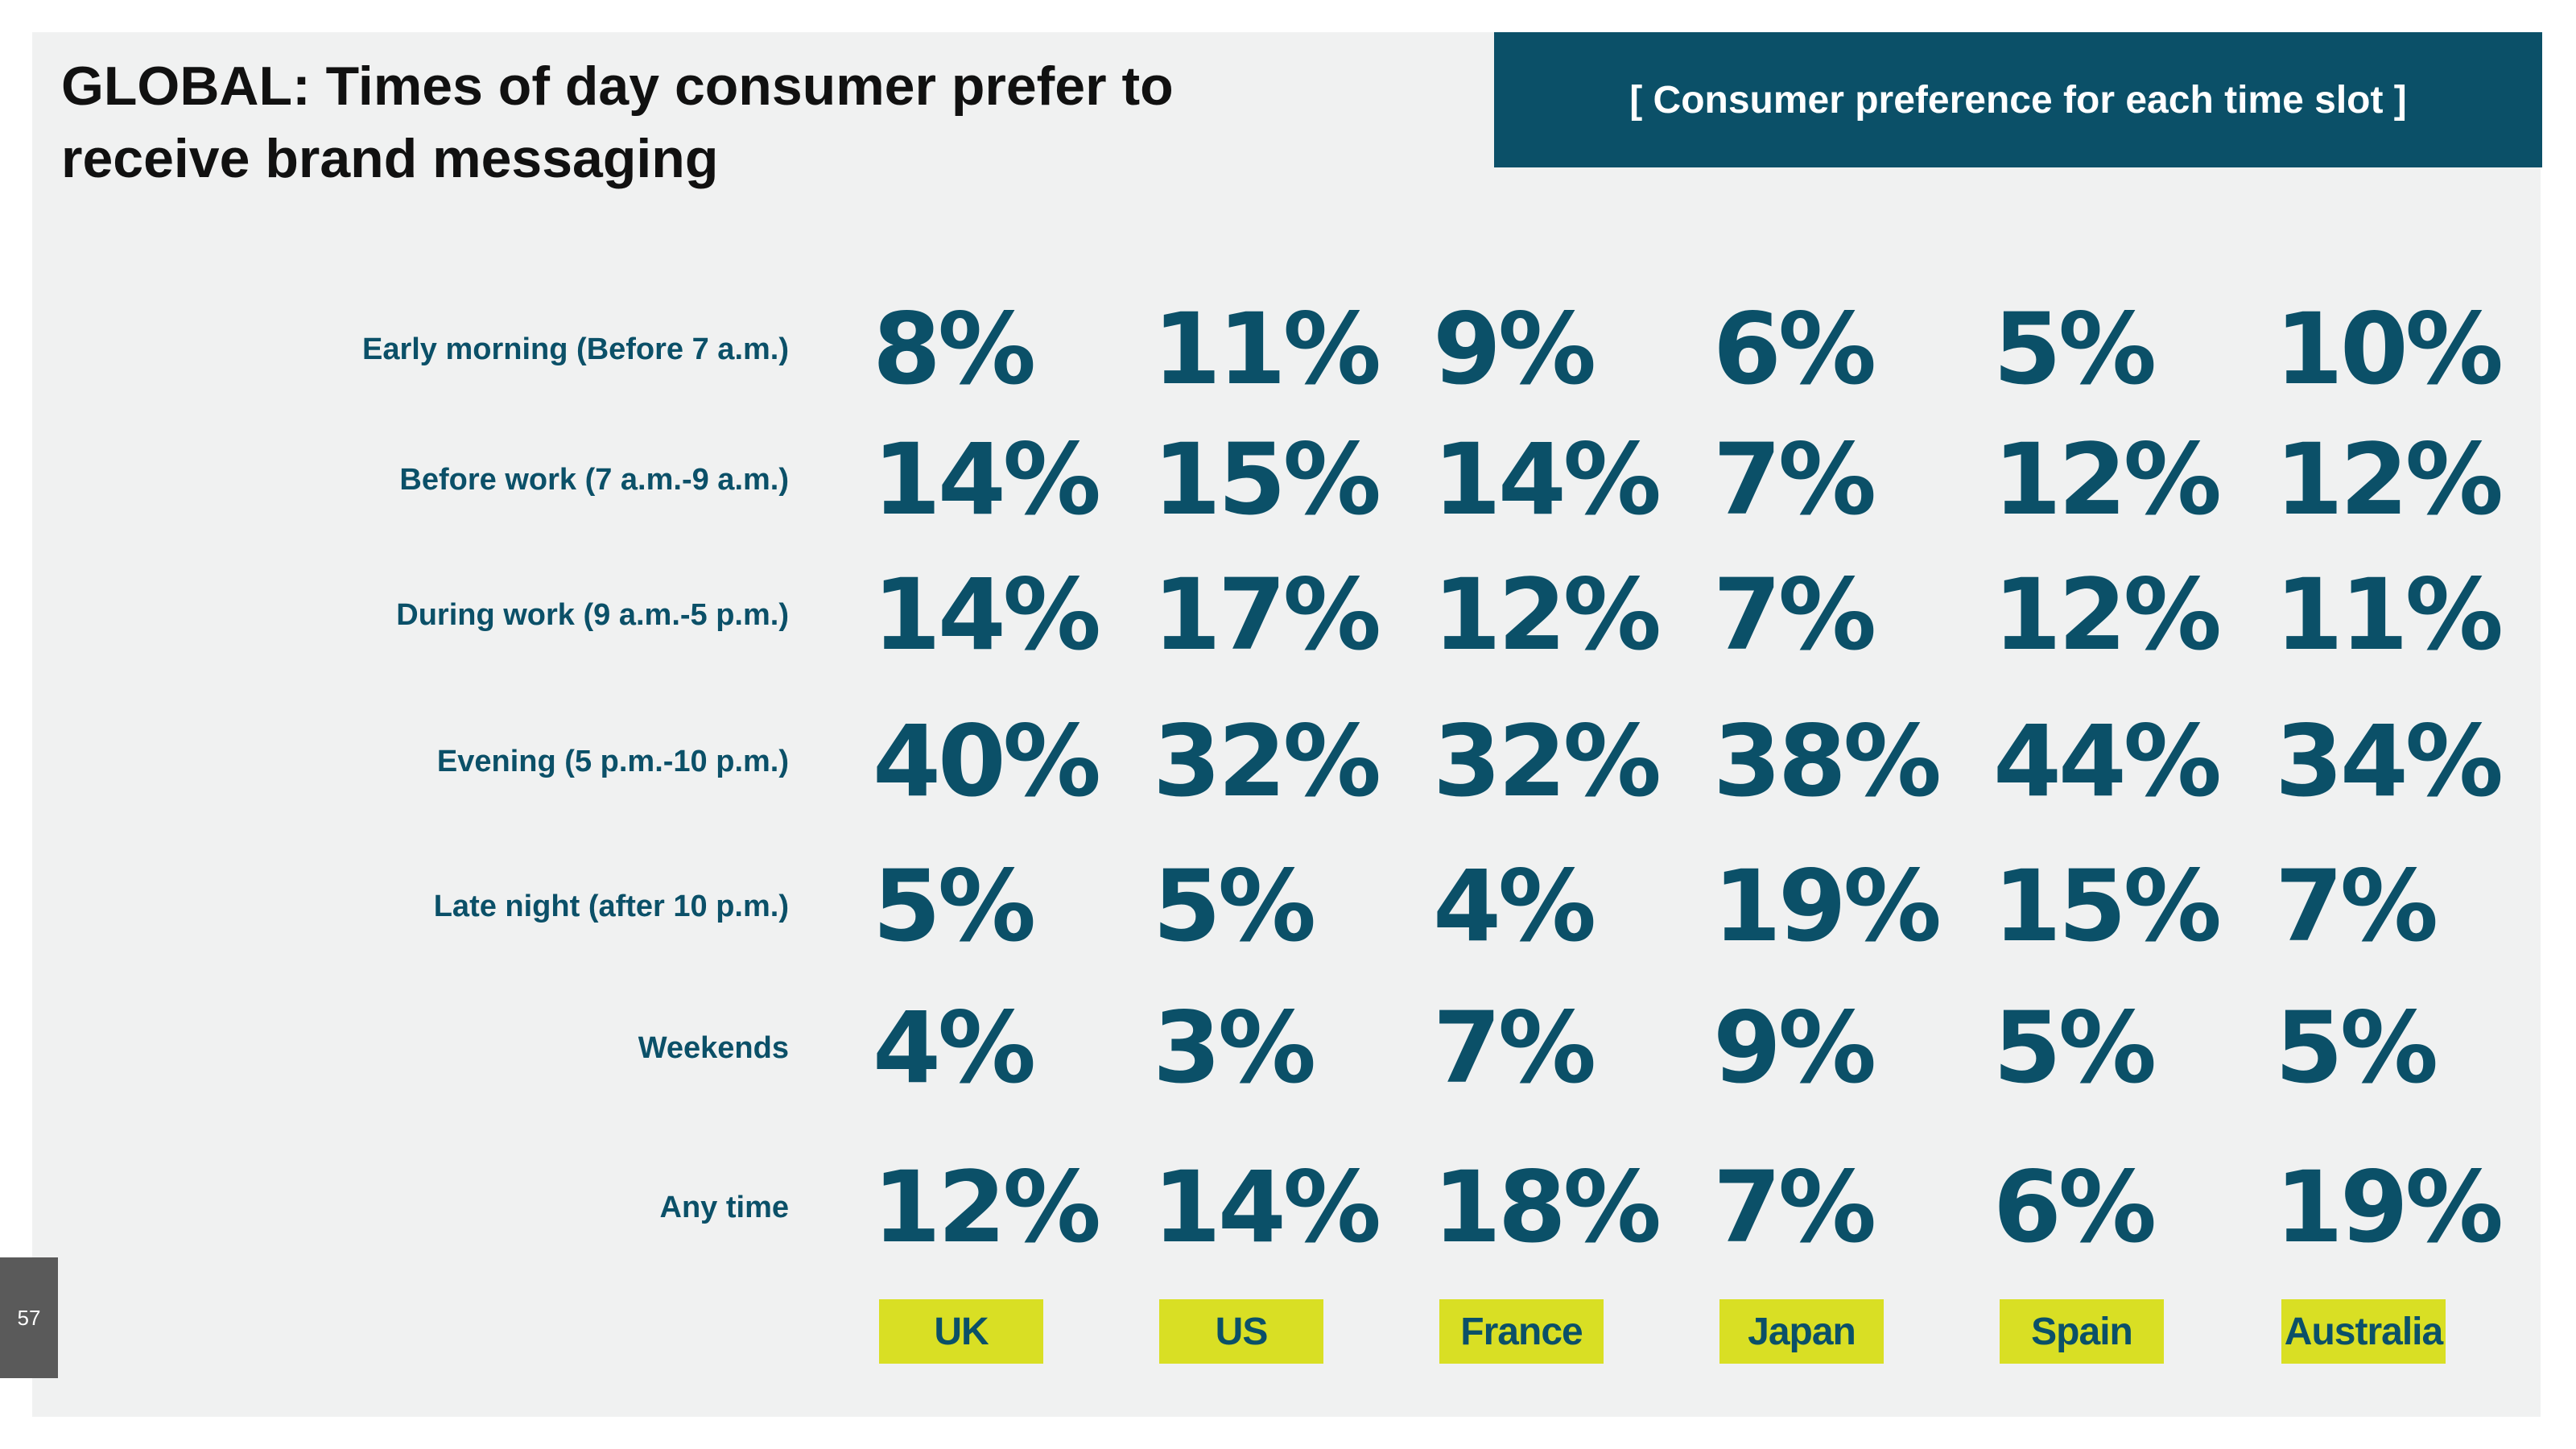  What do you see at coordinates (2363, 1331) in the screenshot?
I see `country-label: Australia` at bounding box center [2363, 1331].